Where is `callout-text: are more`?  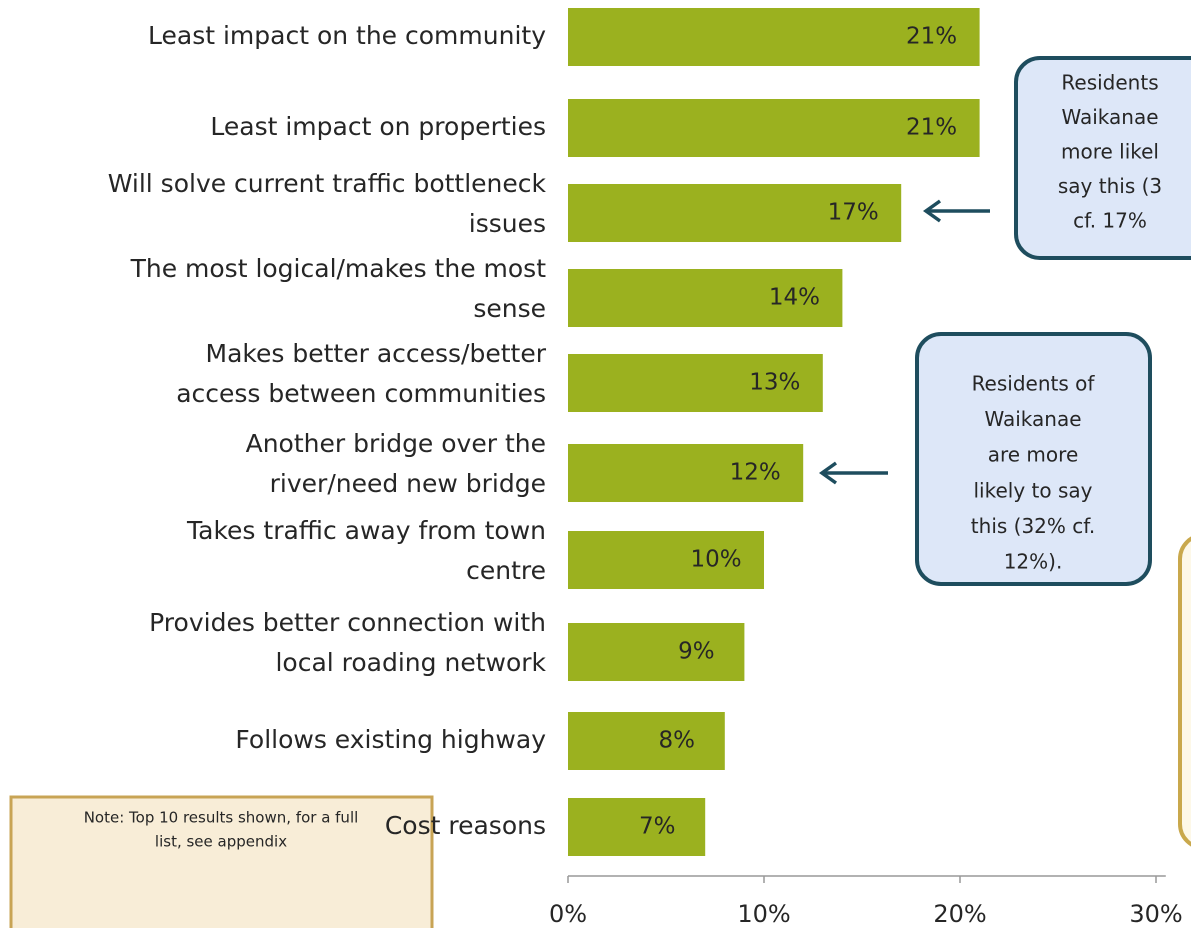
callout-text: are more is located at coordinates (1033, 455).